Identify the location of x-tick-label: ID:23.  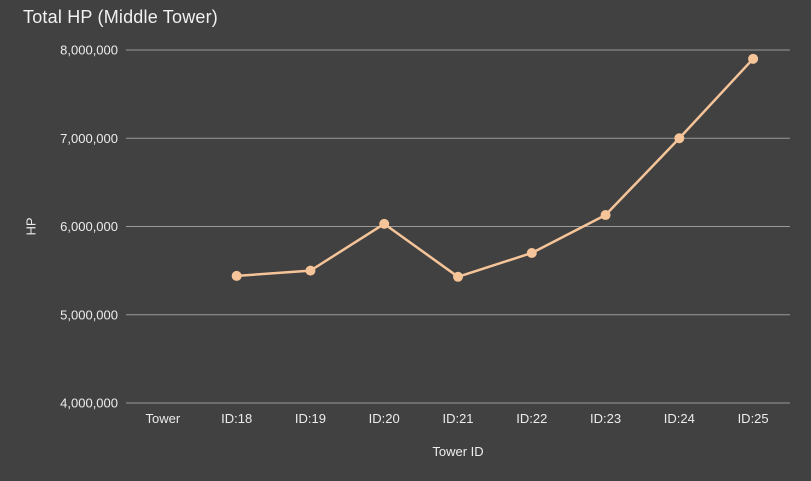
(605, 418).